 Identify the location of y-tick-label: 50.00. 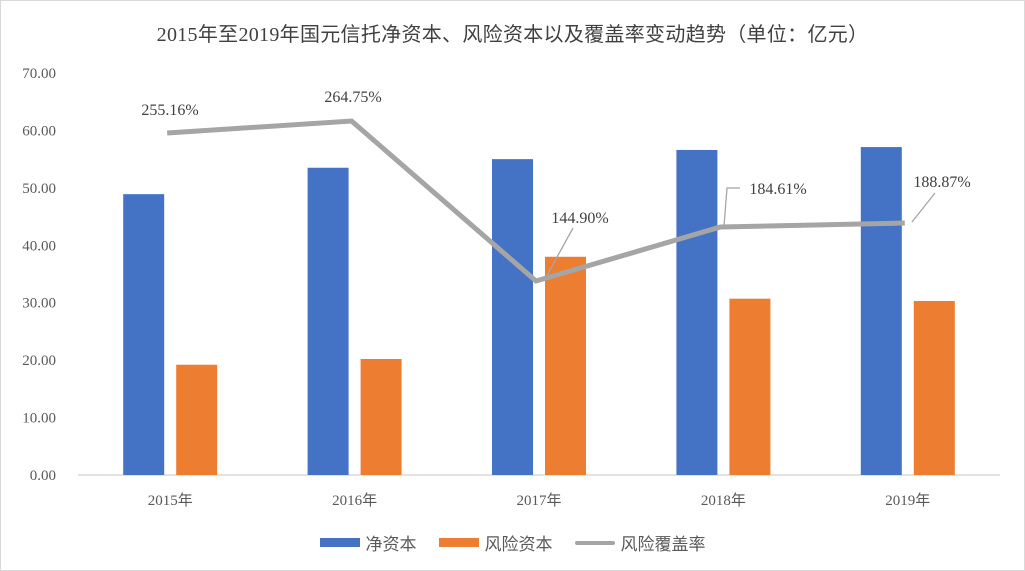
(39, 189).